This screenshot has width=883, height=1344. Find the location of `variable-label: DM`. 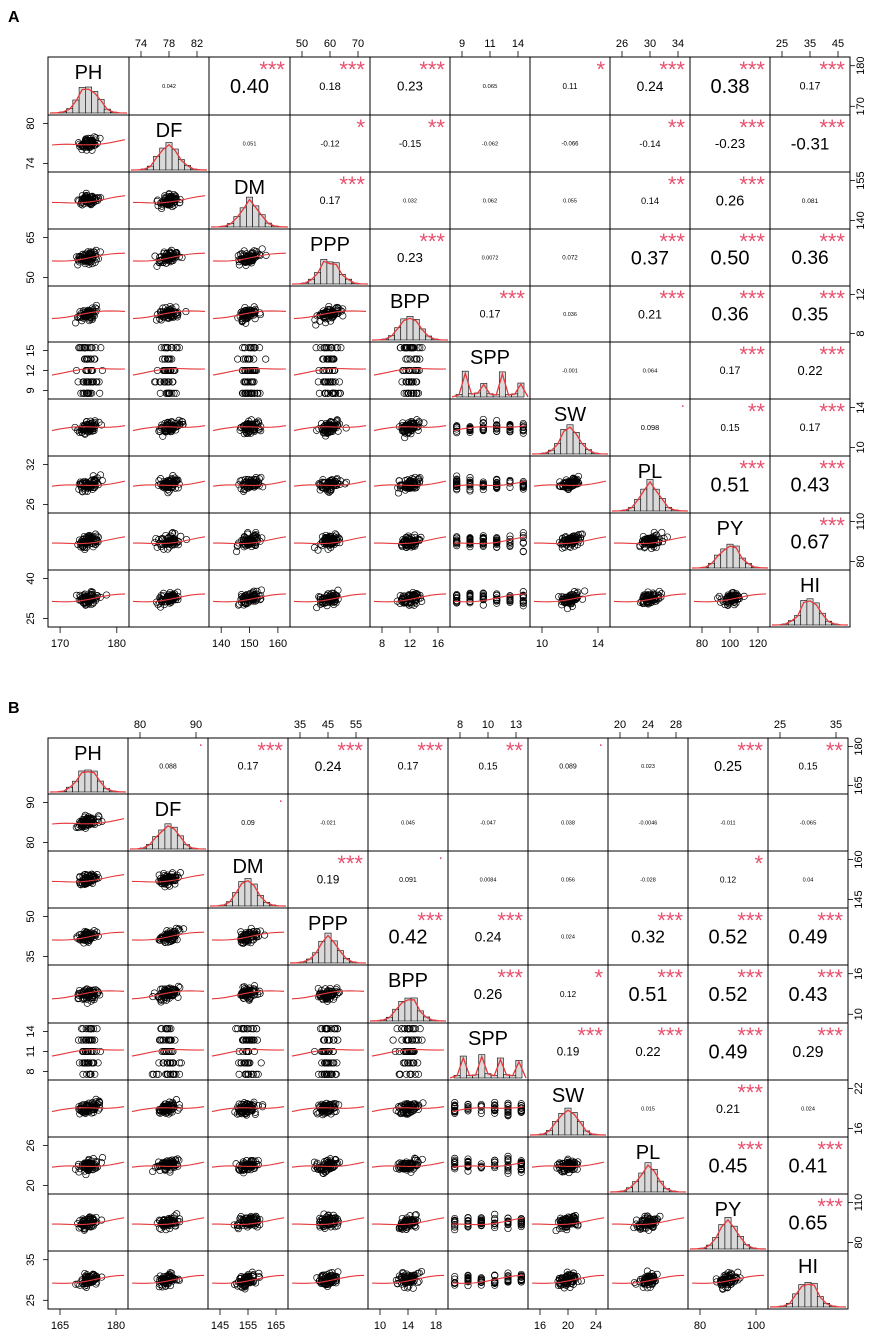

variable-label: DM is located at coordinates (247, 867).